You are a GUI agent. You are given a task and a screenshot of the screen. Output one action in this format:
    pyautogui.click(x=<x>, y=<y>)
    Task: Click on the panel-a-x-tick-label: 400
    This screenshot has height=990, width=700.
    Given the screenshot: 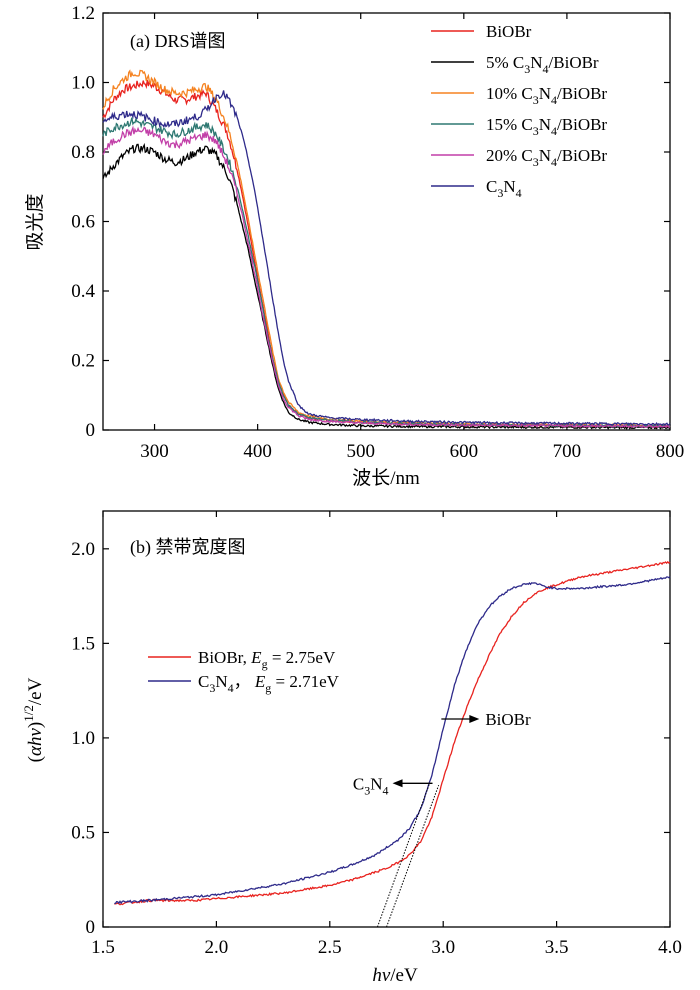 What is the action you would take?
    pyautogui.click(x=257, y=451)
    